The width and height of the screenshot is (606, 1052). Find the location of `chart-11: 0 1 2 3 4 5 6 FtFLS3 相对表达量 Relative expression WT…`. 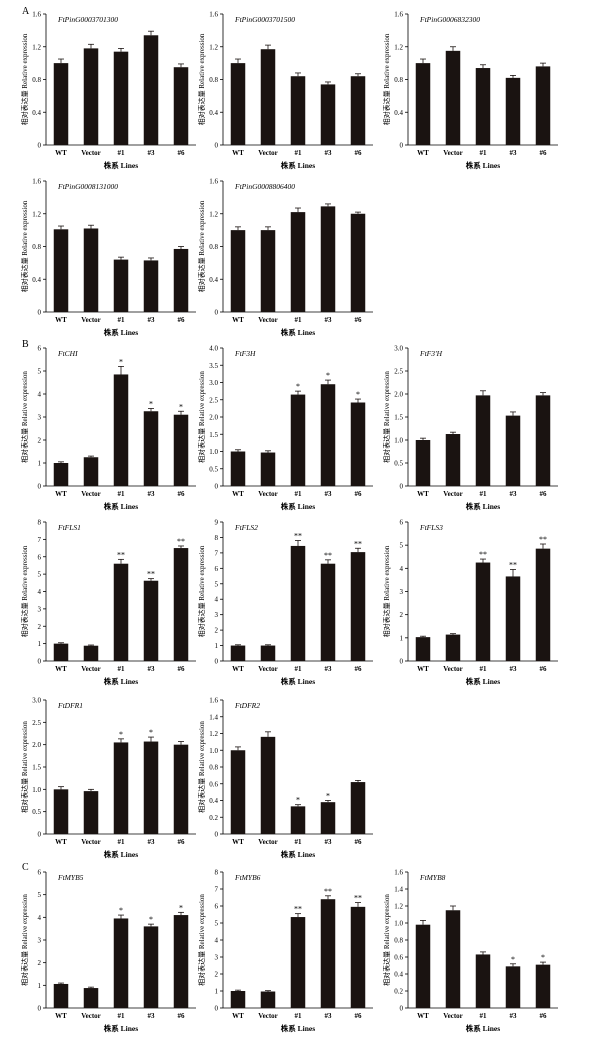

chart-11: 0 1 2 3 4 5 6 FtFLS3 相对表达量 Relative expression WT… is located at coordinates (470, 602).